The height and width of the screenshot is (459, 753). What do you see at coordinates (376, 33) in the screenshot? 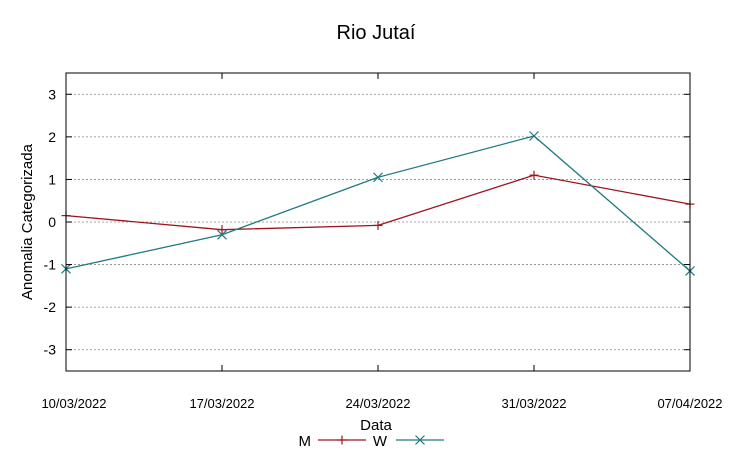
I see `chart-title: Rio Jutaí` at bounding box center [376, 33].